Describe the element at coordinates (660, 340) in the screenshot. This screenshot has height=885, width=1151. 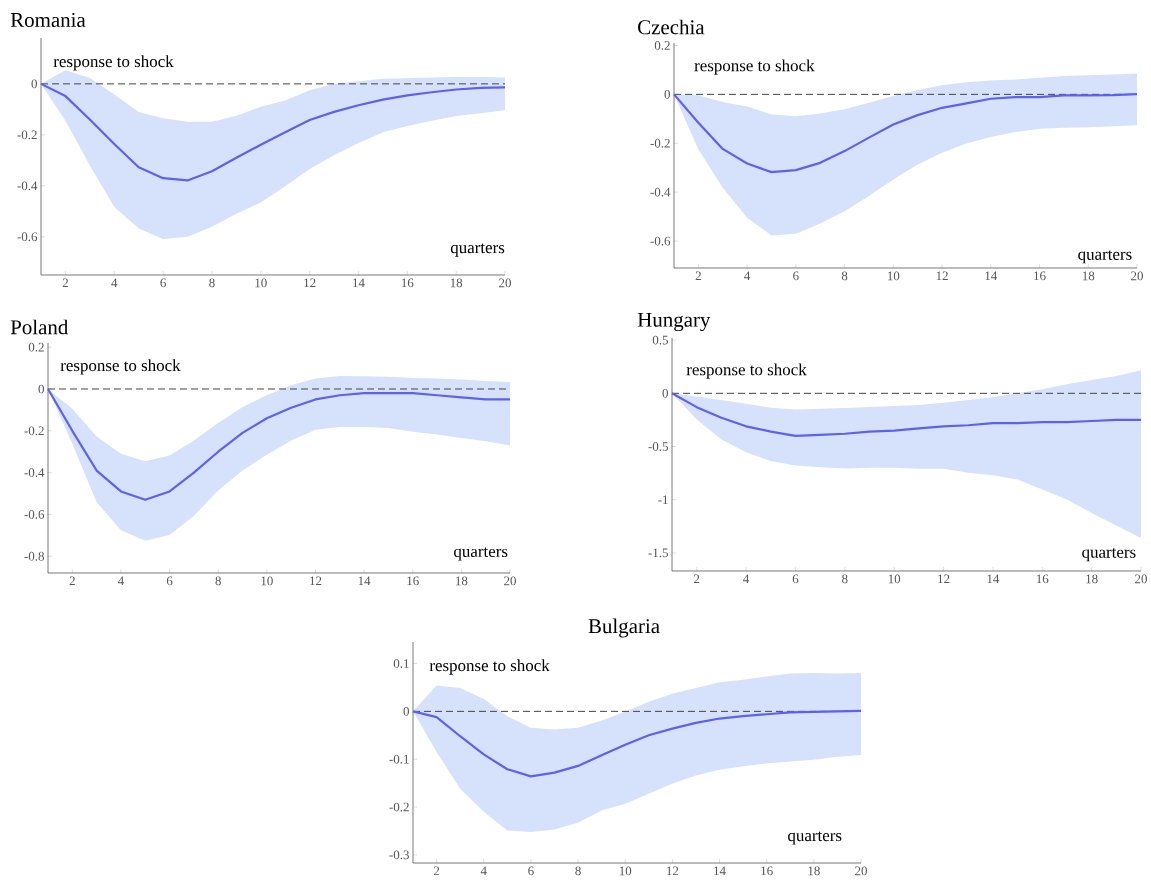
I see `y-tick-label: 0.5` at that location.